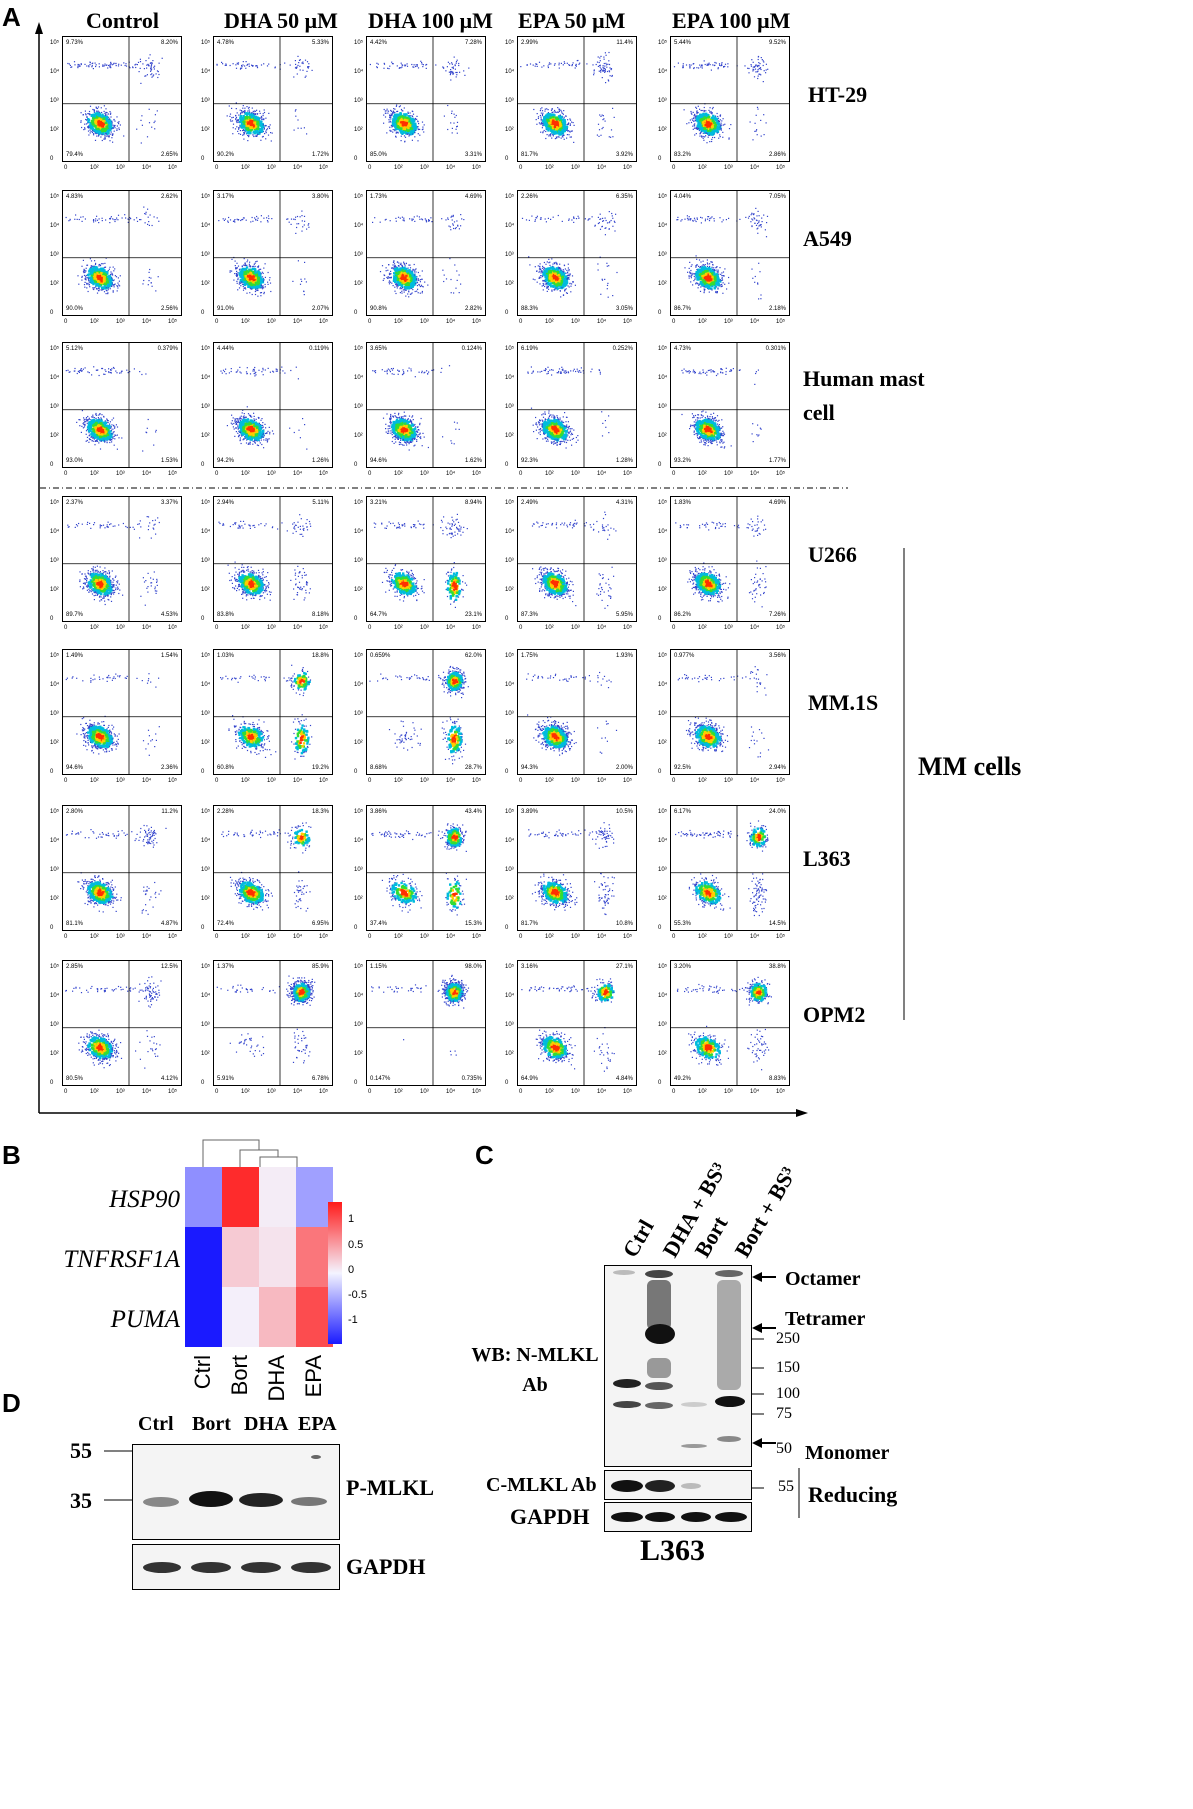 Image resolution: width=1193 pixels, height=1809 pixels. Describe the element at coordinates (320, 768) in the screenshot. I see `quadrant-percent: 19.2%` at that location.